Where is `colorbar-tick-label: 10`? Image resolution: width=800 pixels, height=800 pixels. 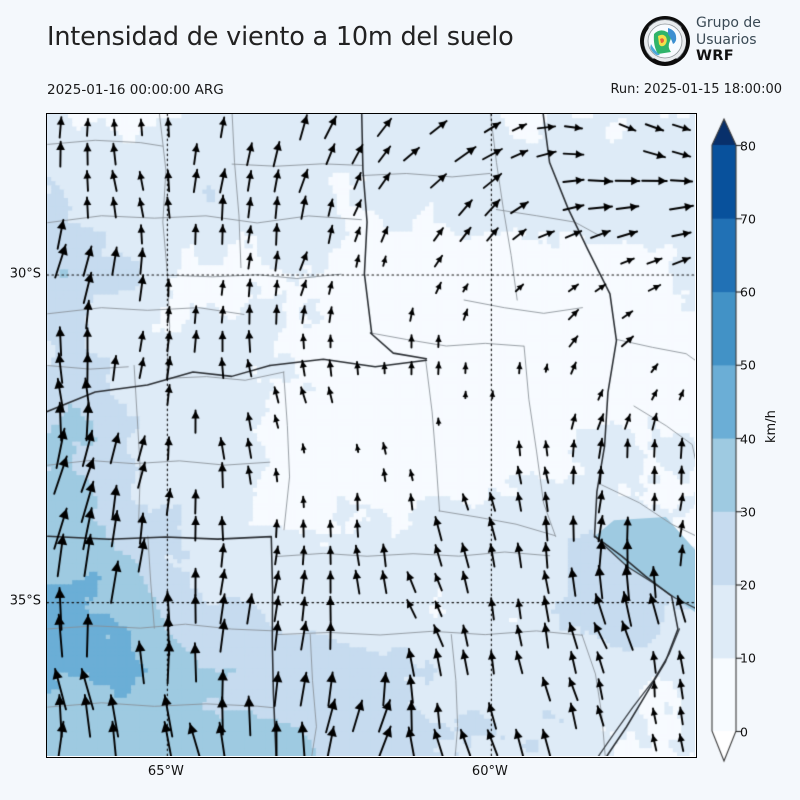 colorbar-tick-label: 10 is located at coordinates (748, 658).